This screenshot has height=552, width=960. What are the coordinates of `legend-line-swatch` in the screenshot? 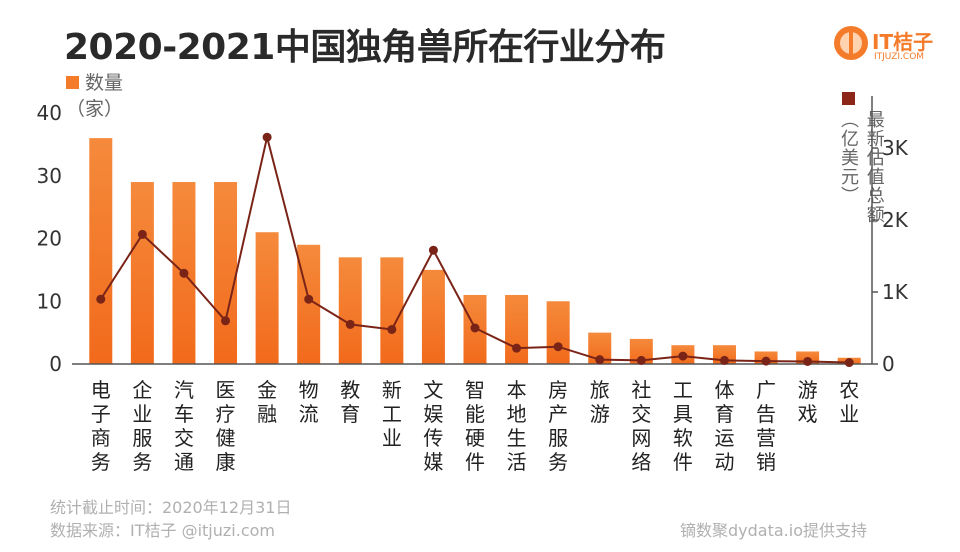 It's located at (848, 98).